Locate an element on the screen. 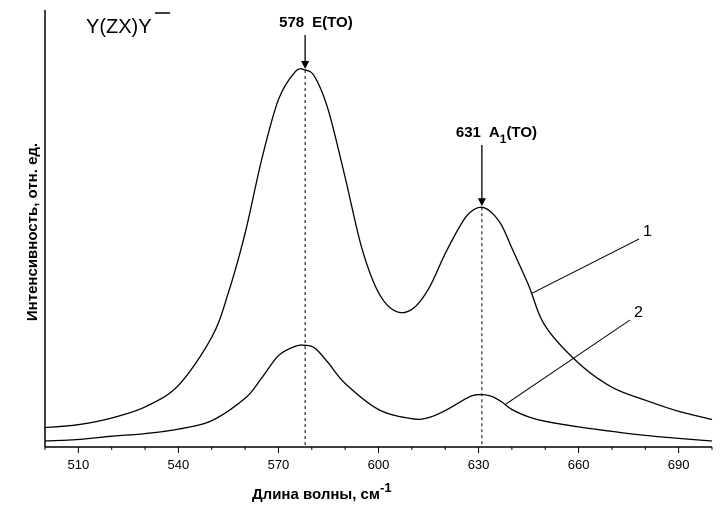  series-2-label: 2 is located at coordinates (638, 312).